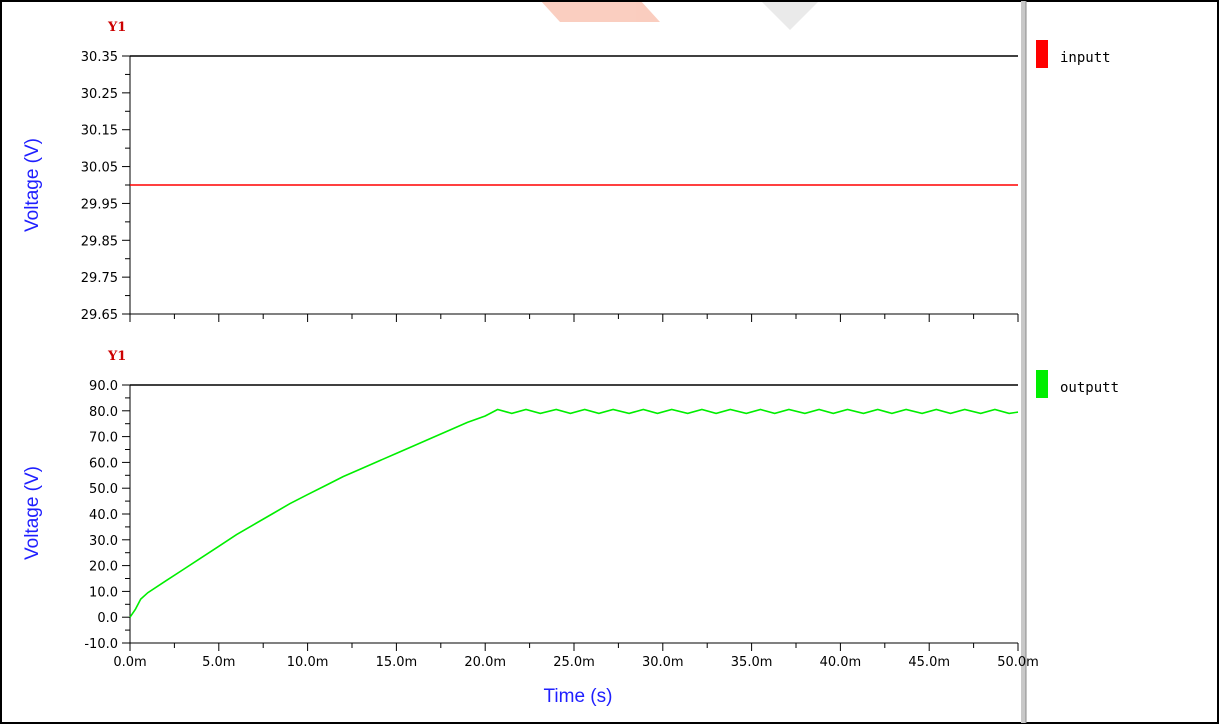 The image size is (1219, 724). I want to click on top-y1-tag: Y1, so click(116, 27).